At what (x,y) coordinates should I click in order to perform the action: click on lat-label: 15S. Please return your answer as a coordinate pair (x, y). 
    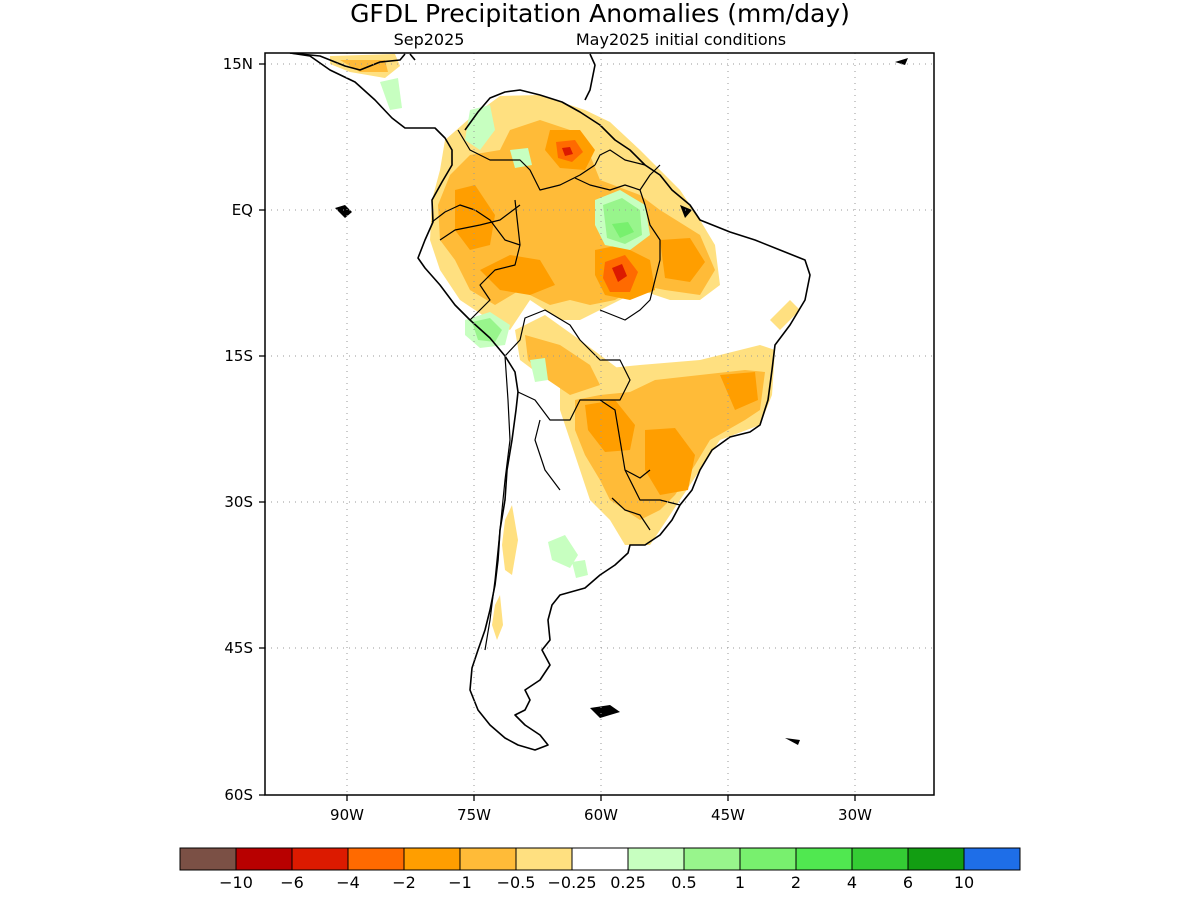
    Looking at the image, I should click on (238, 356).